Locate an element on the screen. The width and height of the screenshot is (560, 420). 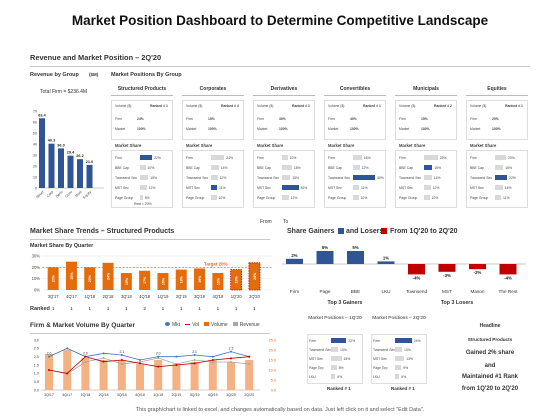
headline-line3: Maintained #1 Rank is located at coordinates (489, 377).